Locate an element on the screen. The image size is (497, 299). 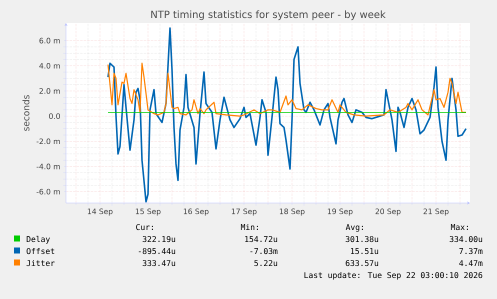
chart-title: NTP timing statistics for system peer - by week is located at coordinates (268, 15).